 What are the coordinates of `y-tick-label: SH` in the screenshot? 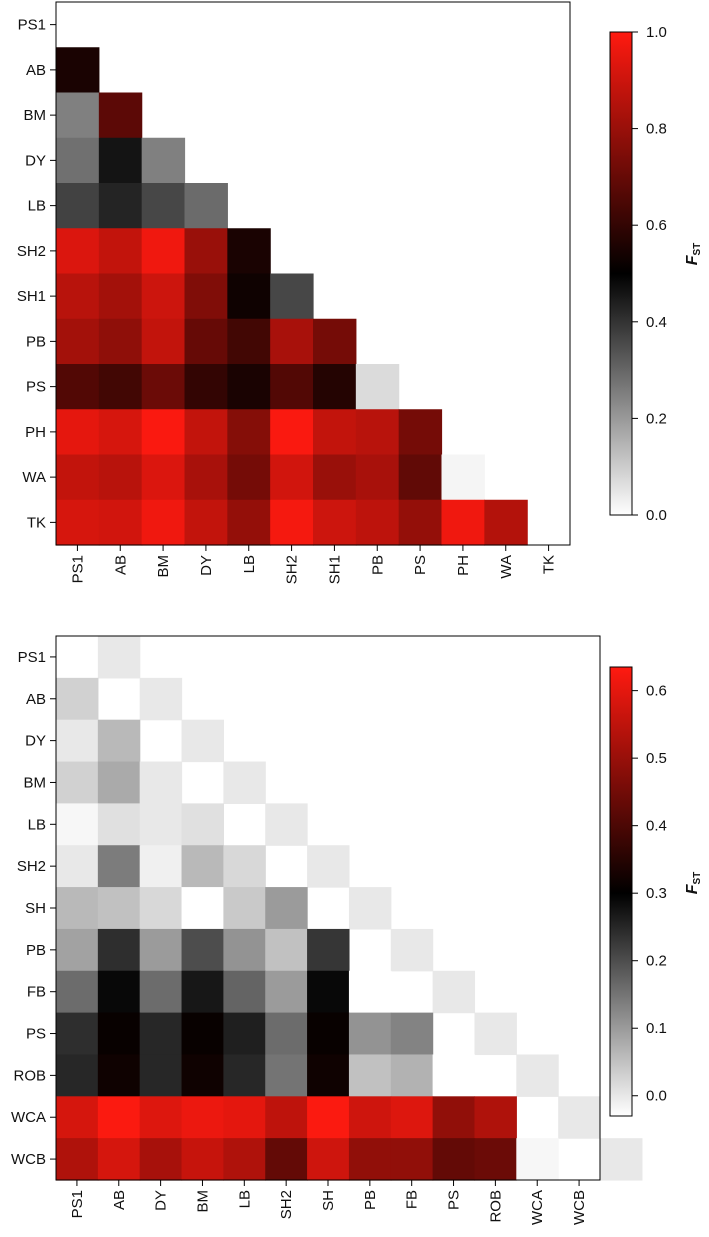 It's located at (35, 908).